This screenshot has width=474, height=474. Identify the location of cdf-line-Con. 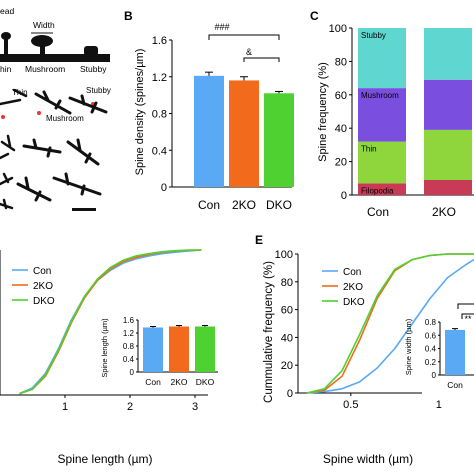
(390, 326).